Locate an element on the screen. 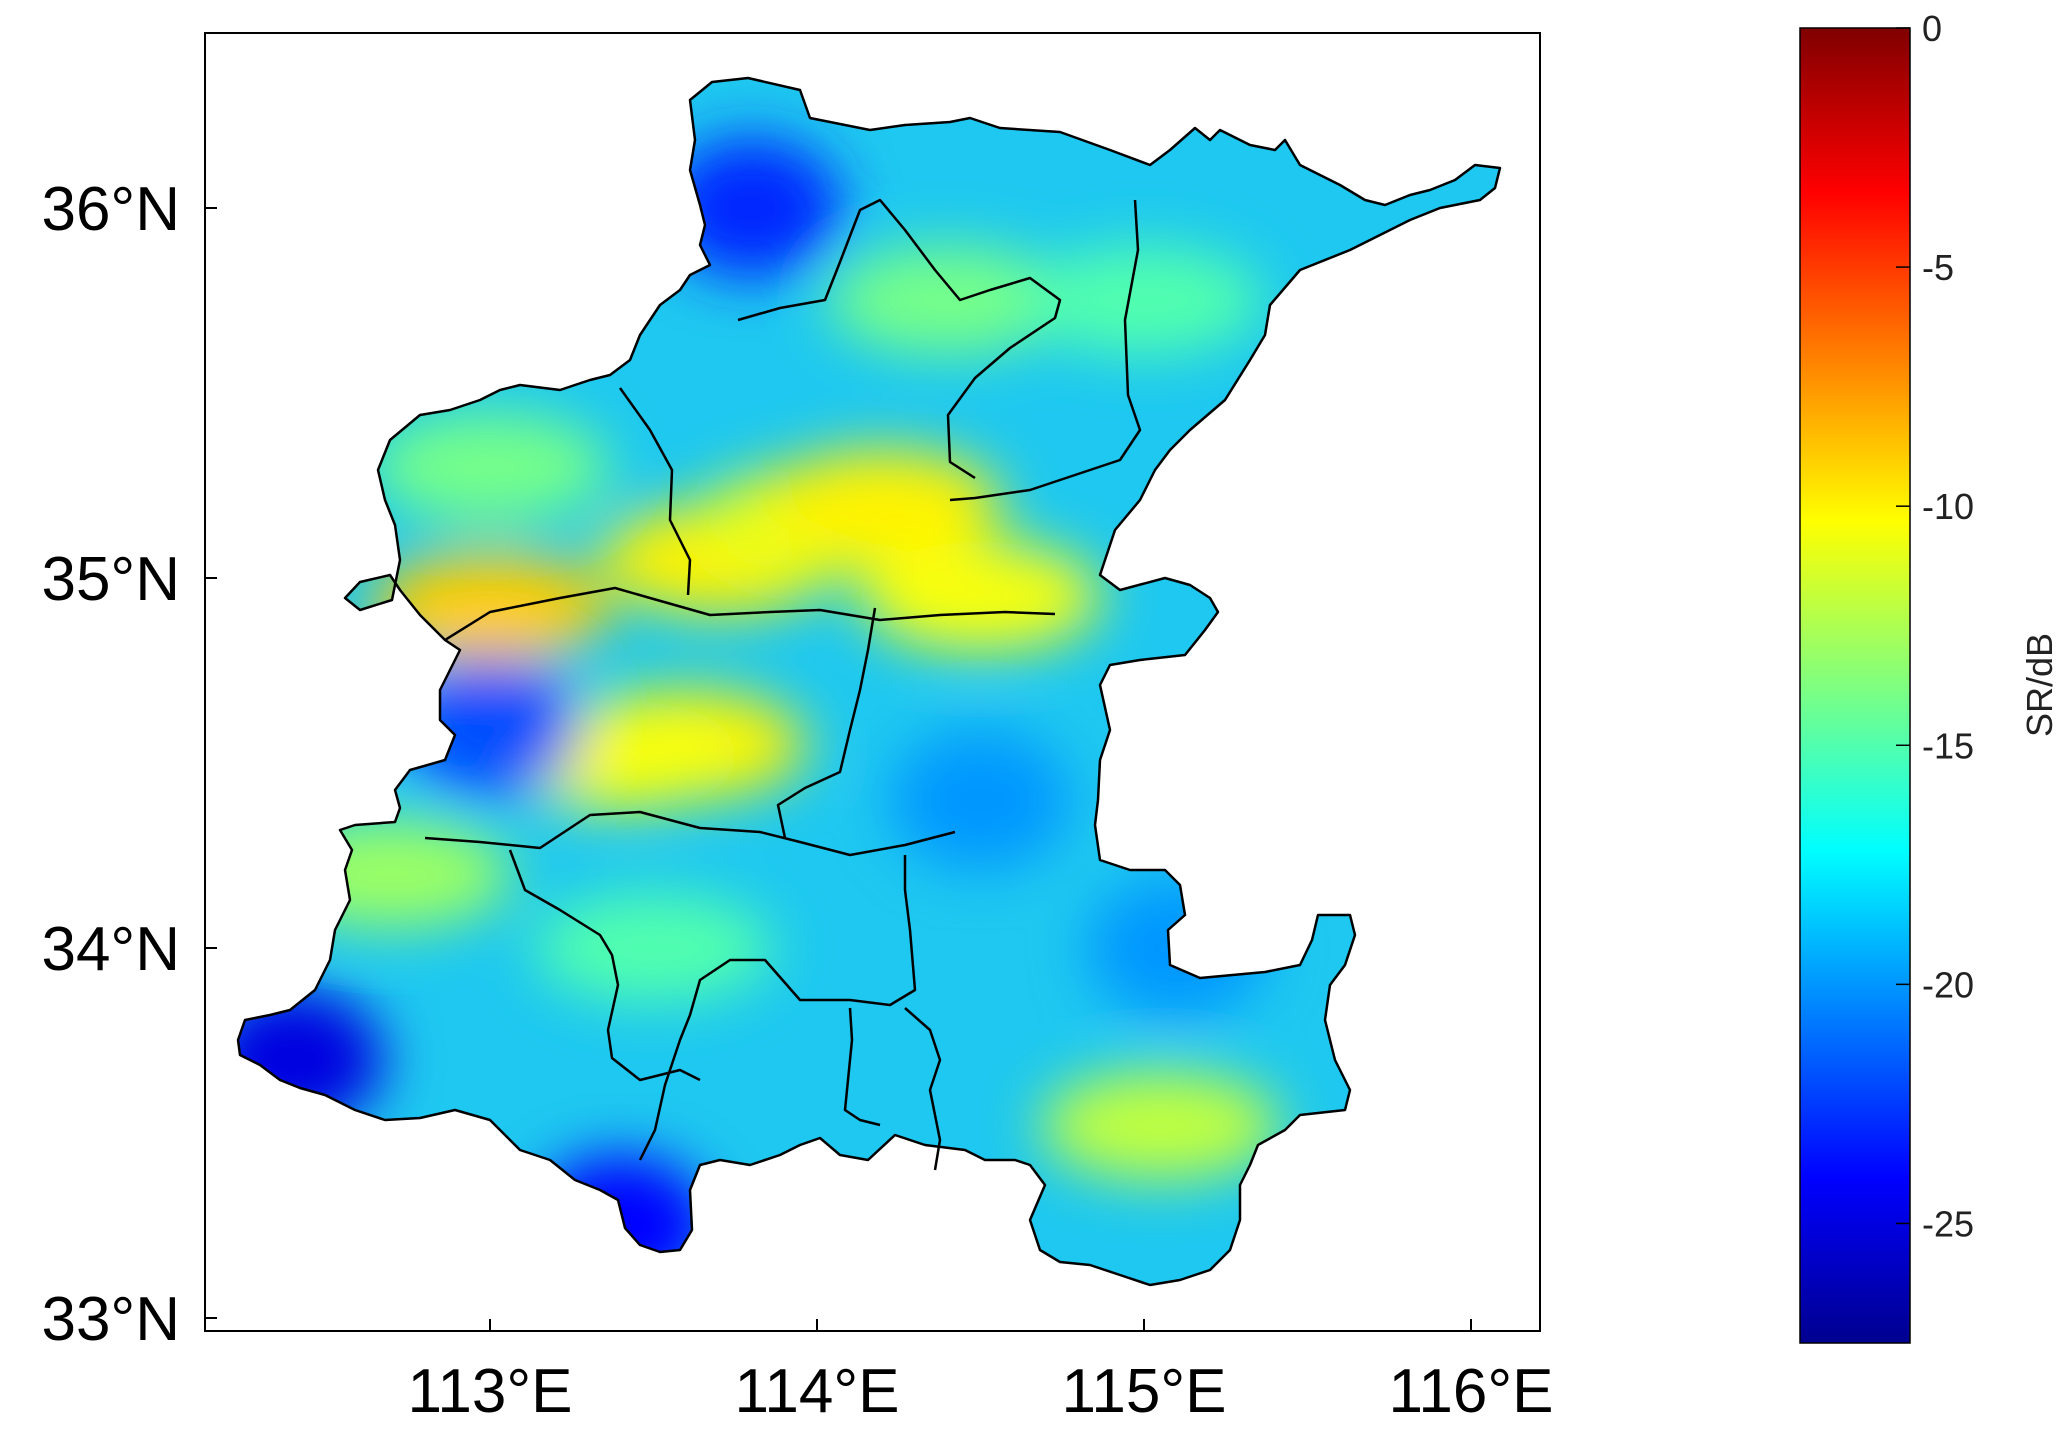 The height and width of the screenshot is (1429, 2072). colorbar-tick-label: -25 is located at coordinates (1948, 1223).